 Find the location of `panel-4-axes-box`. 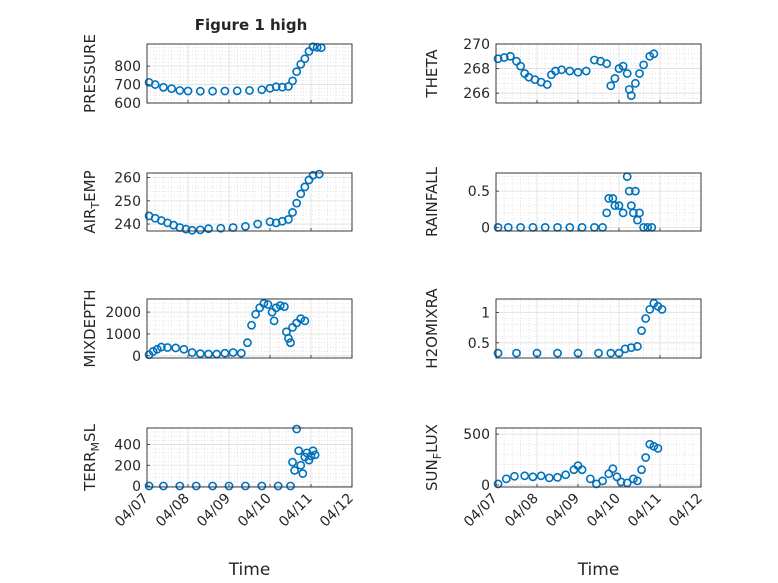

panel-4-axes-box is located at coordinates (598, 202).